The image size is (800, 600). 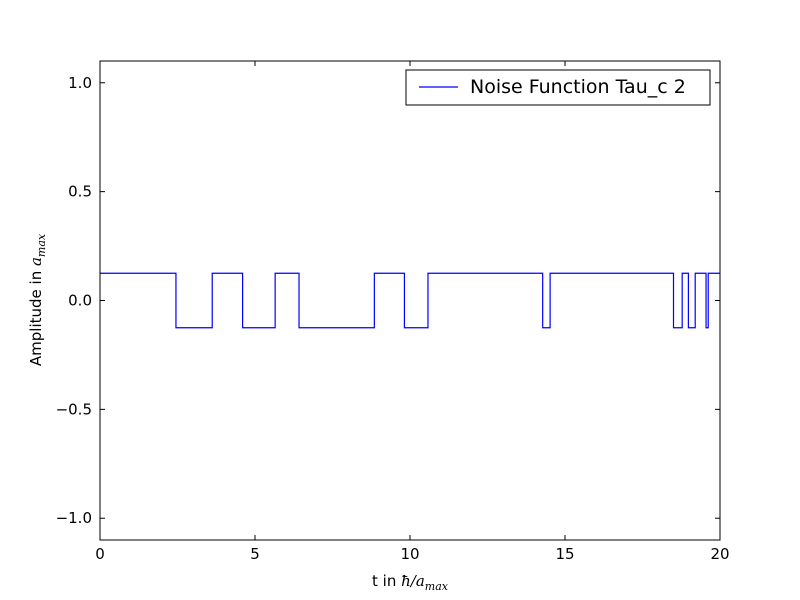 I want to click on x-tick-label: 5, so click(x=255, y=554).